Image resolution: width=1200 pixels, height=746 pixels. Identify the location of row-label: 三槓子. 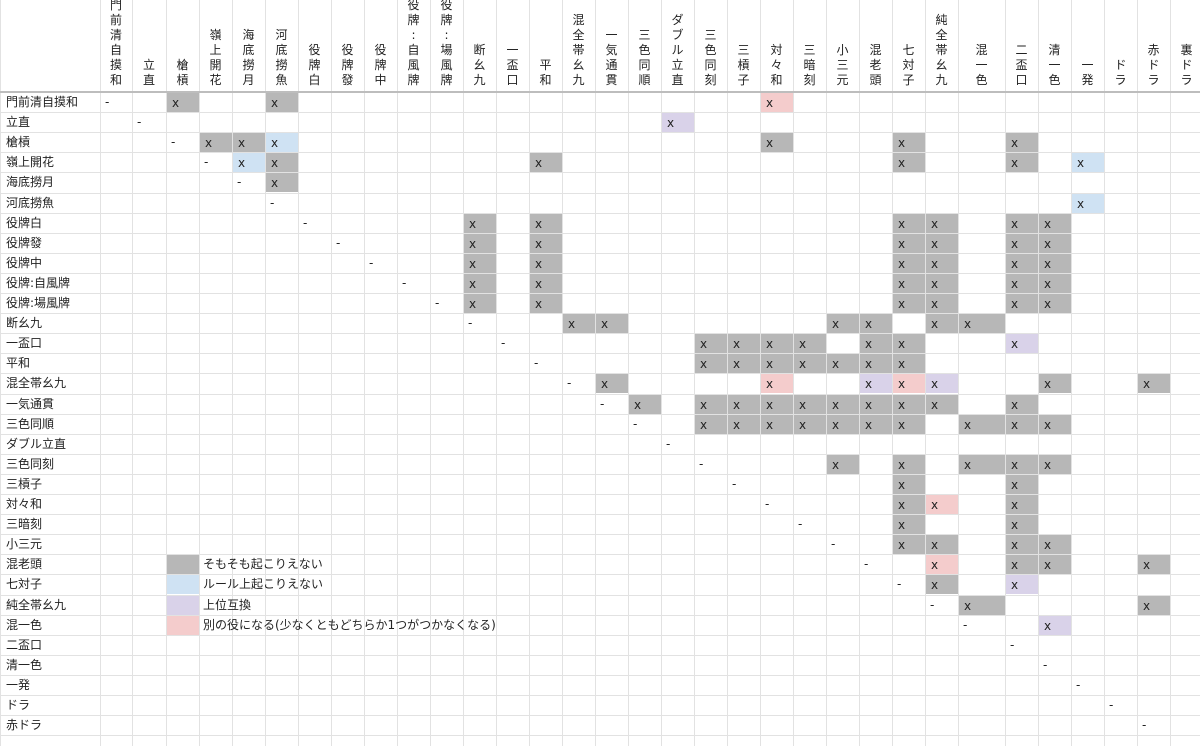
(24, 483).